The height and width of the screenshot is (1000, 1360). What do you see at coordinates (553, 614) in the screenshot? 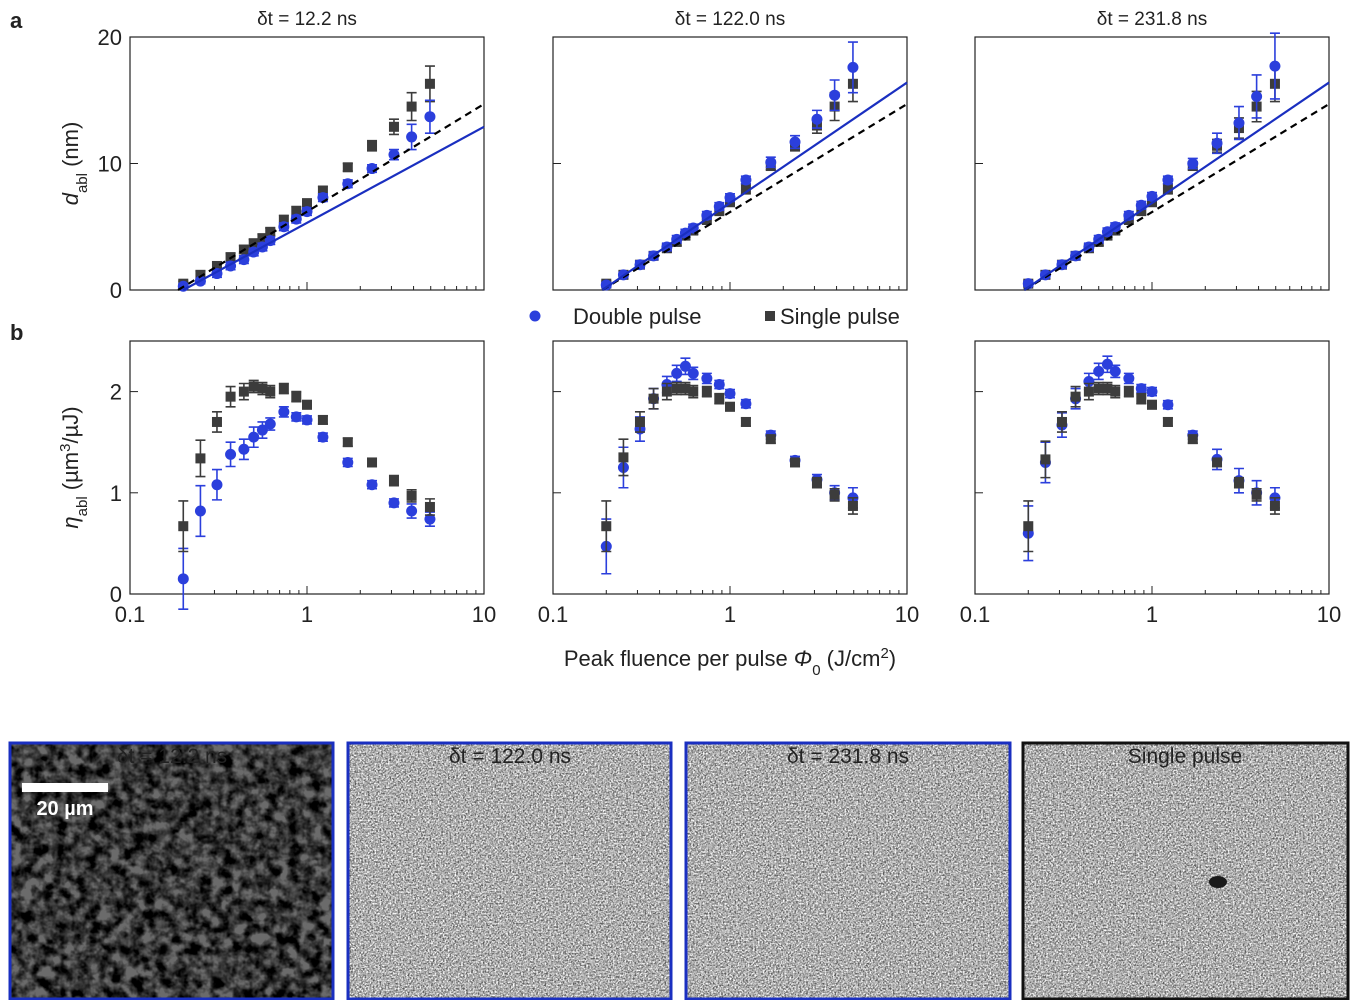
I see `x-tick-label: 0.1` at bounding box center [553, 614].